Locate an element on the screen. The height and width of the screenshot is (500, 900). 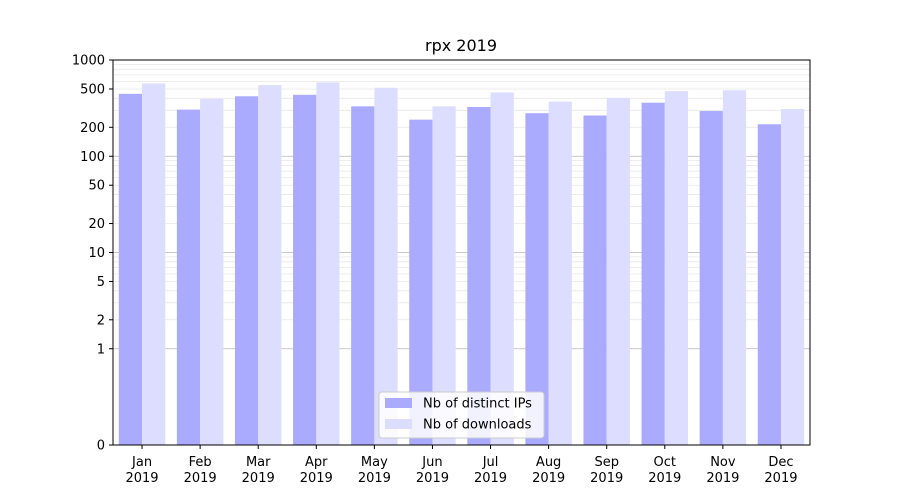
legend-swatch-downloads is located at coordinates (398, 424).